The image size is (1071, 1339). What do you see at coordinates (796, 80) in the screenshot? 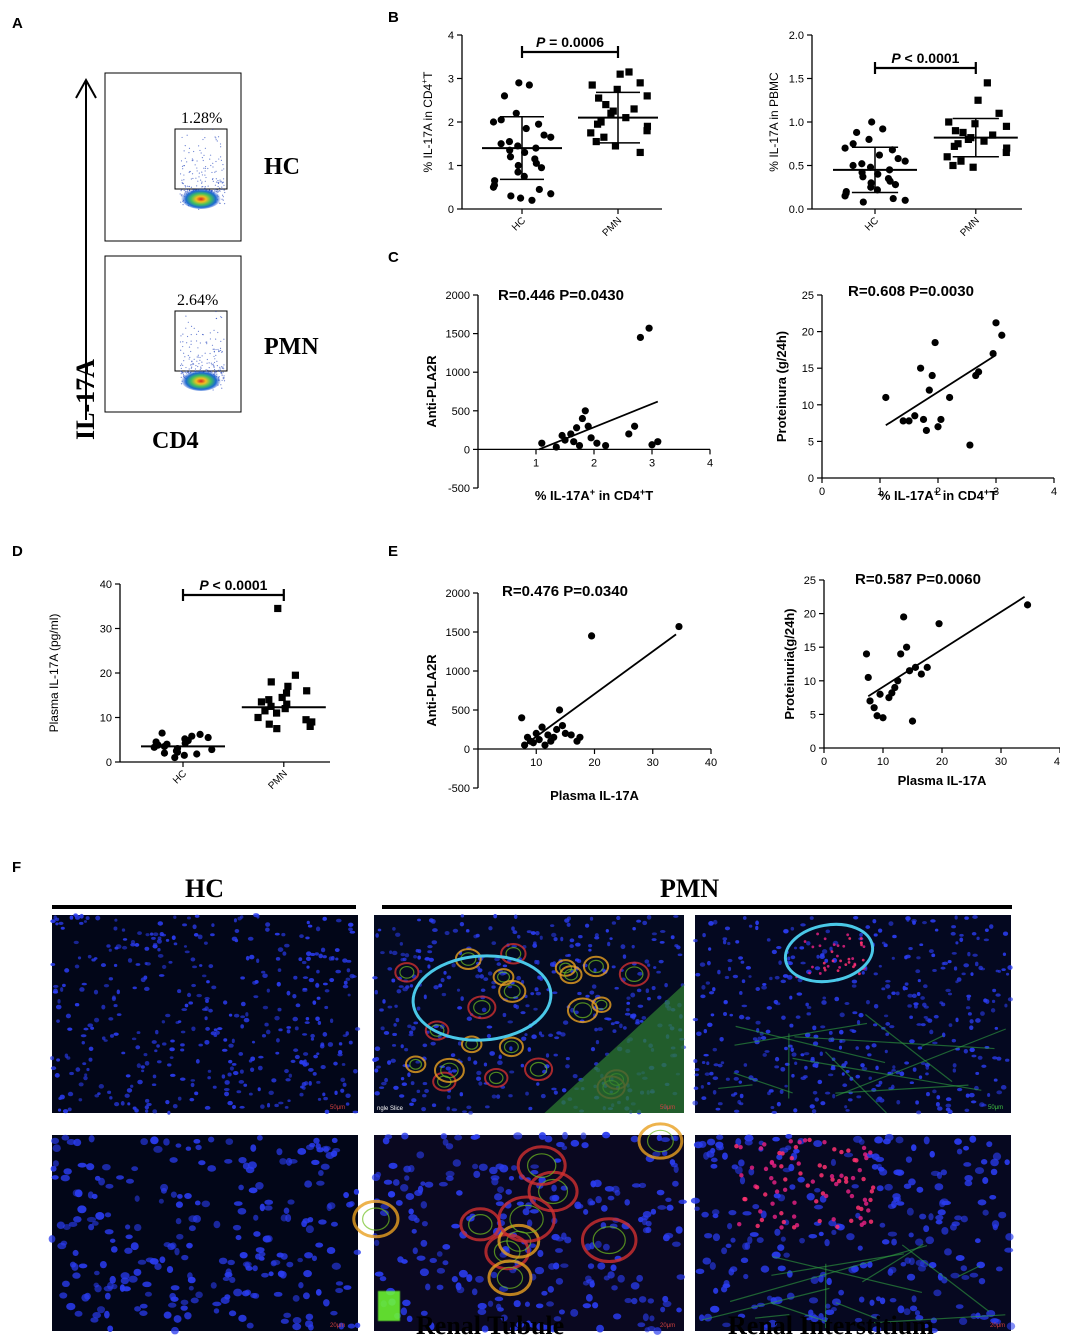
I see `y-tick-label: 1.5` at bounding box center [796, 80].